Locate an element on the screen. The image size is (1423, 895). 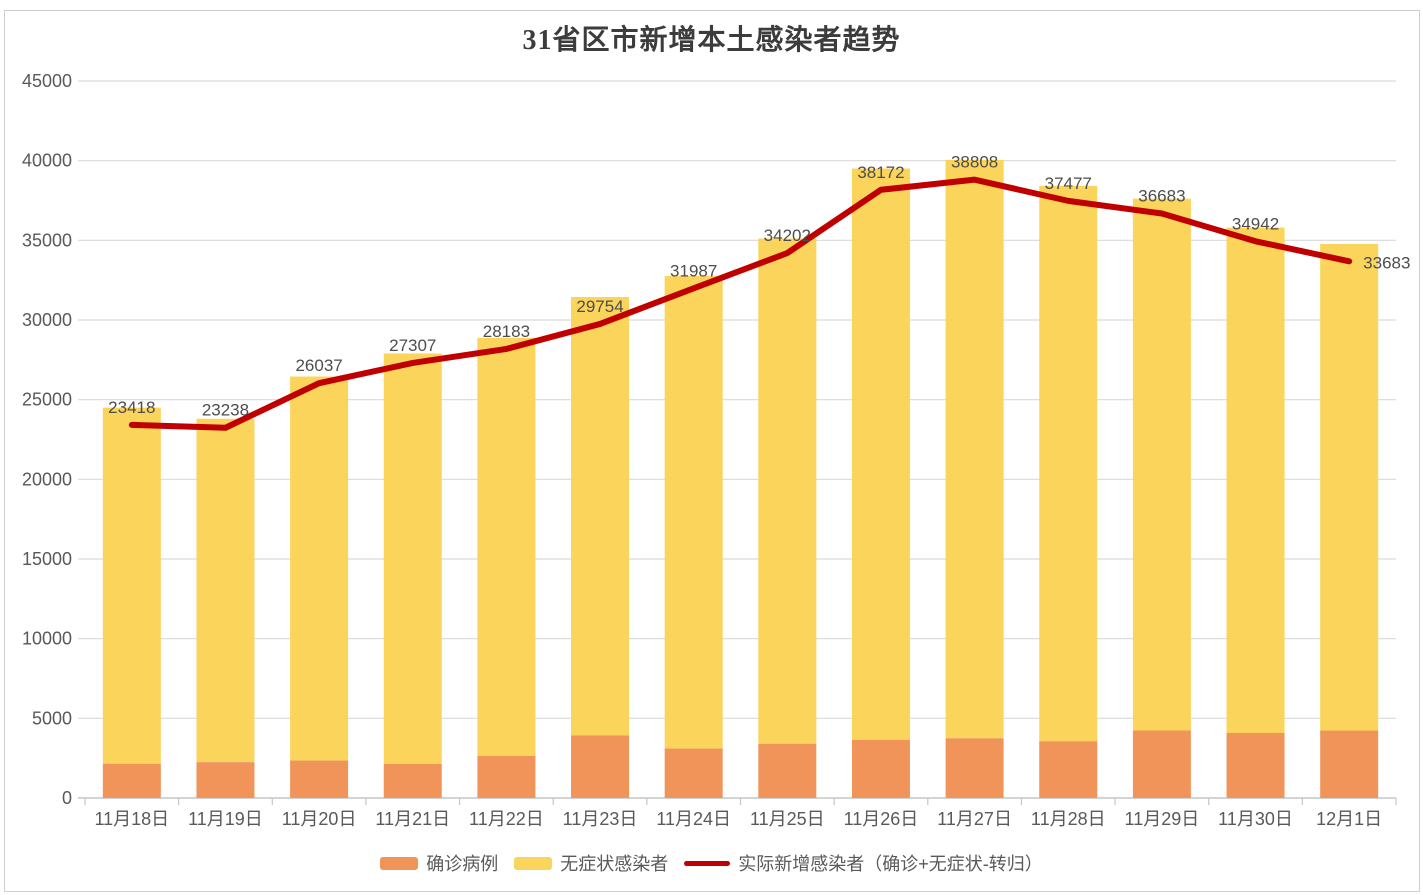
y-axis-label: 40000 is located at coordinates (47, 161).